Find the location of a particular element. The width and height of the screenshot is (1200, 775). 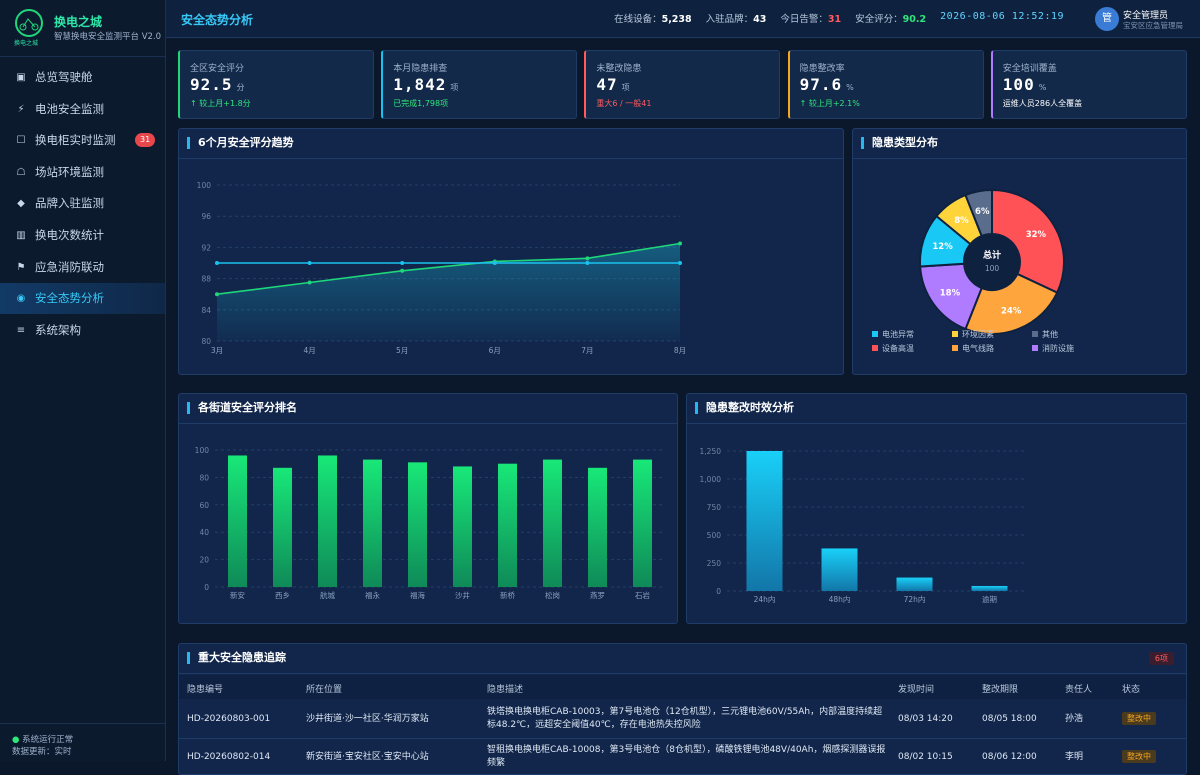

y-tick-label: 250 is located at coordinates (714, 563).